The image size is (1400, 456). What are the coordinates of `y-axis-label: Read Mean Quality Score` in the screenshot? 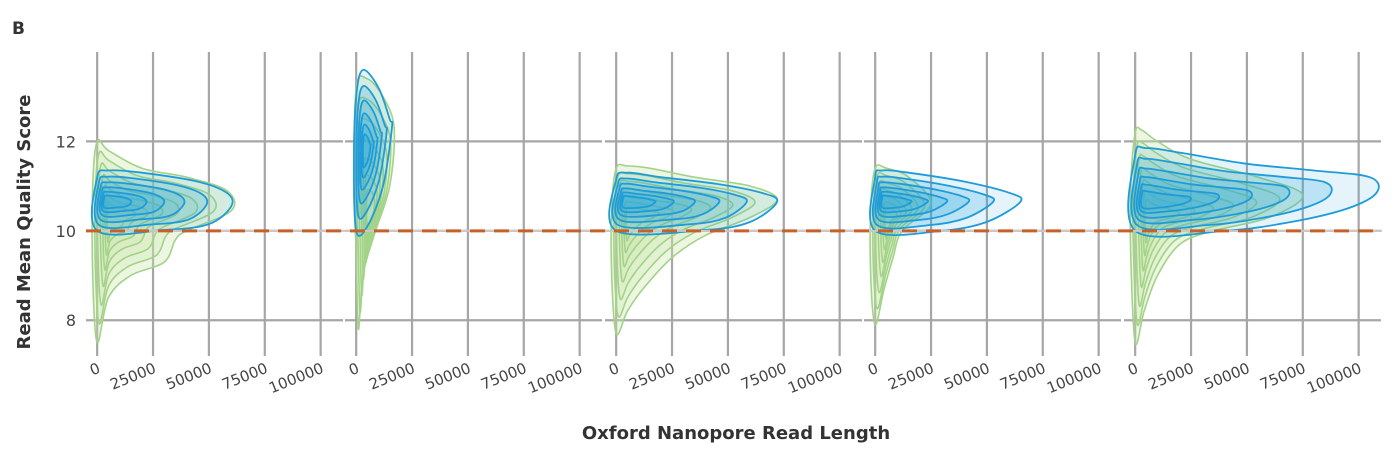 It's located at (24, 221).